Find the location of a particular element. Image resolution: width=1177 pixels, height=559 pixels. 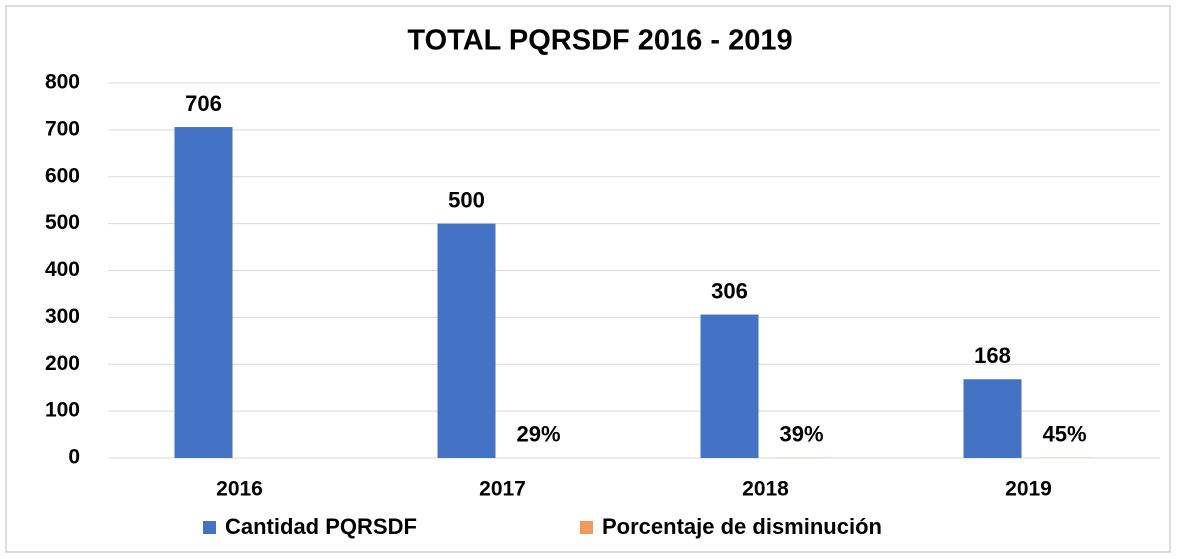

y-tick-label: 200 is located at coordinates (62, 363).